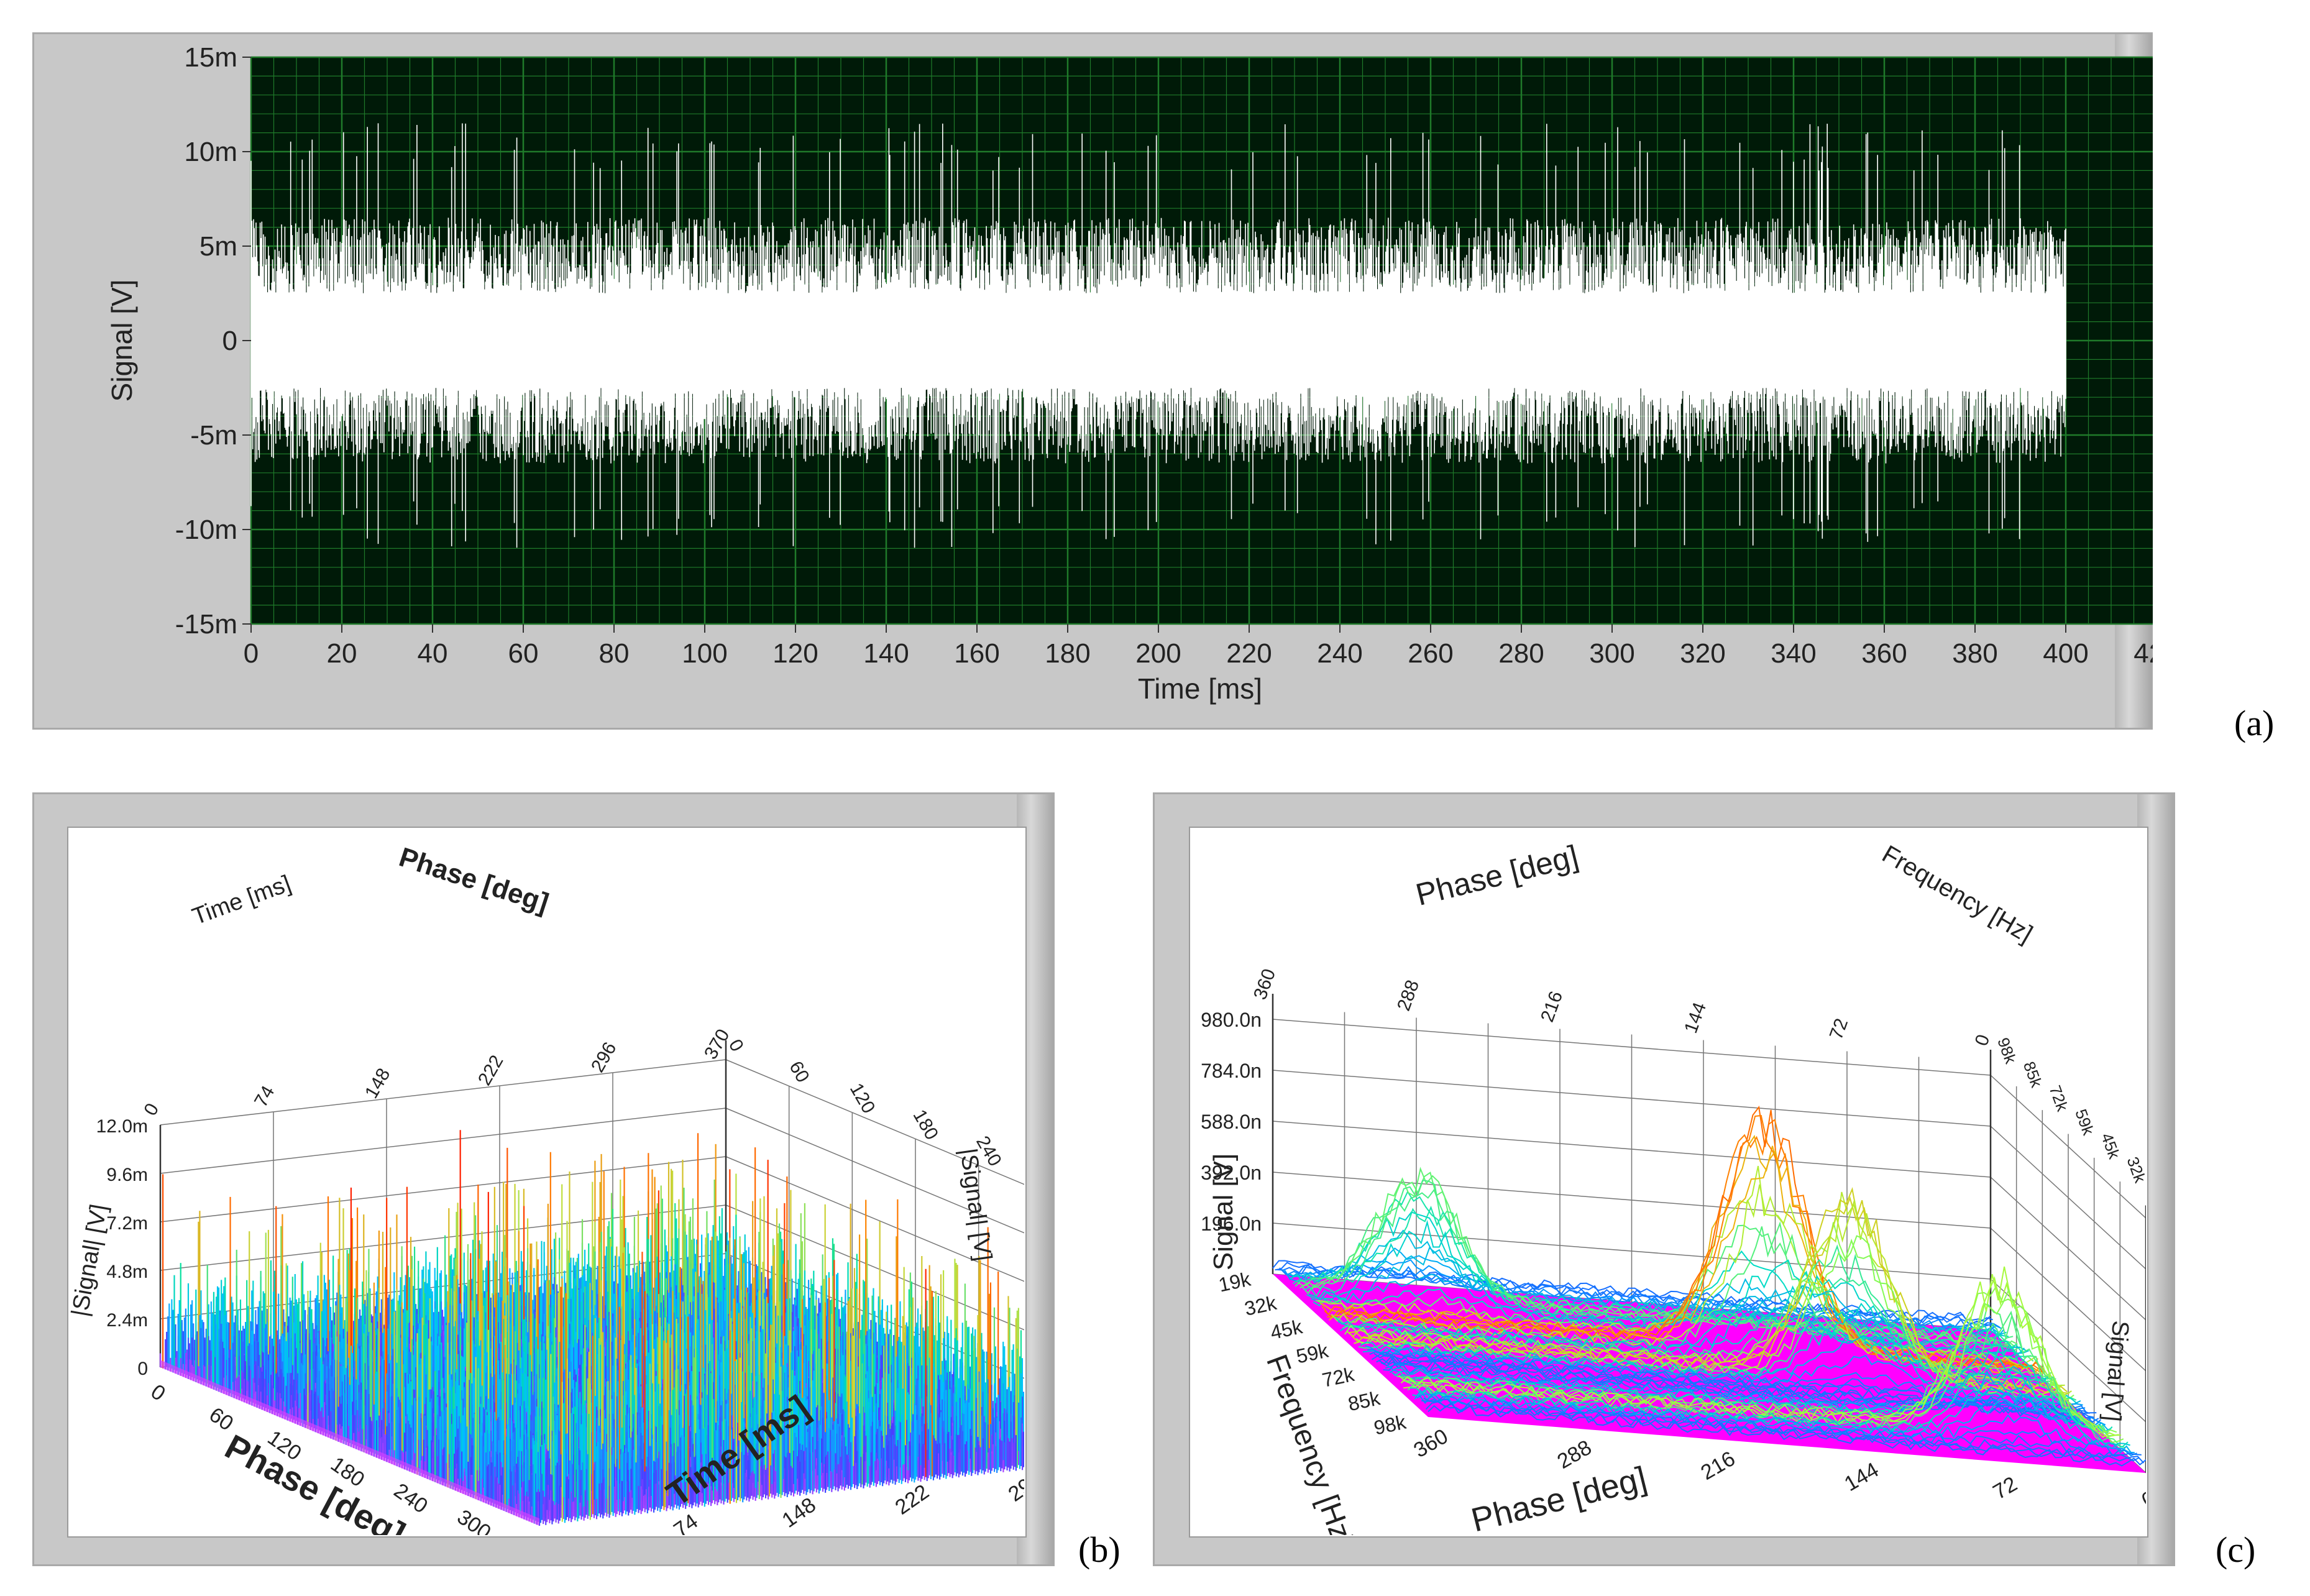  What do you see at coordinates (2144, 653) in the screenshot?
I see `x-tick-label: 420` at bounding box center [2144, 653].